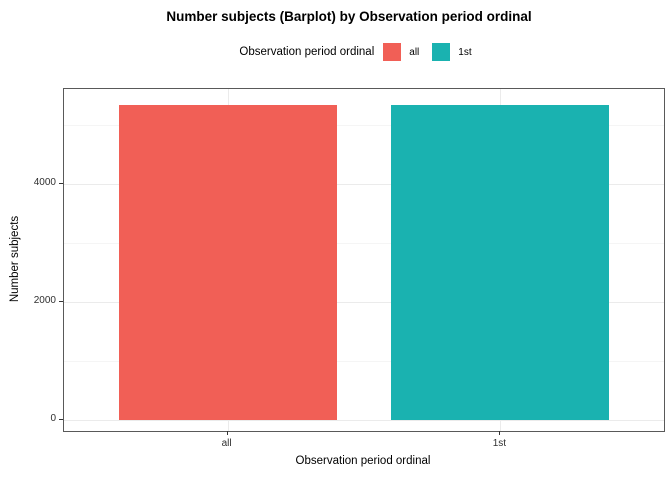 This screenshot has height=480, width=672. Describe the element at coordinates (15, 259) in the screenshot. I see `y-axis-title: Number subjects` at that location.